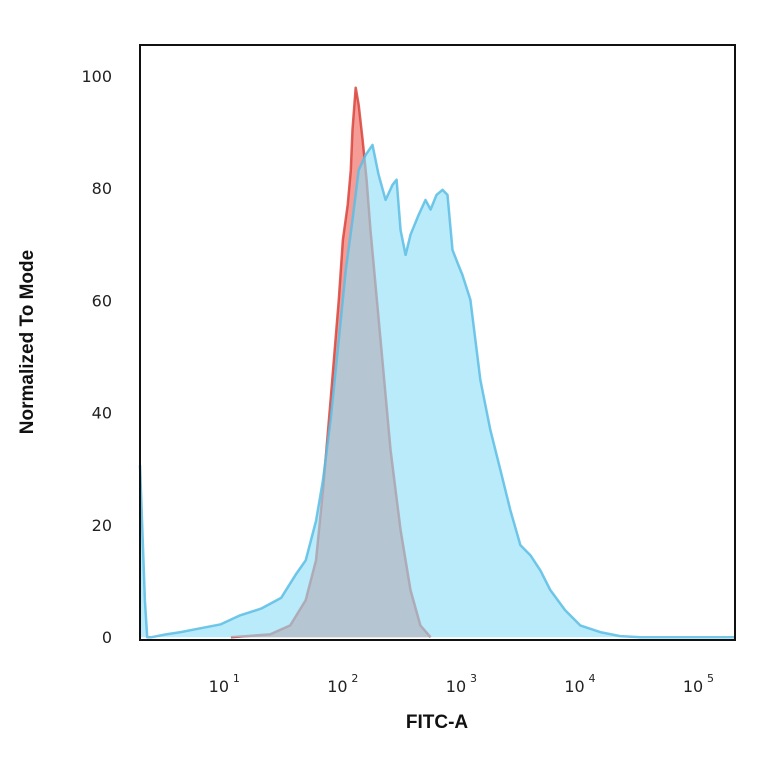 The width and height of the screenshot is (764, 764). Describe the element at coordinates (710, 678) in the screenshot. I see `x-tick-exponent: 5` at that location.